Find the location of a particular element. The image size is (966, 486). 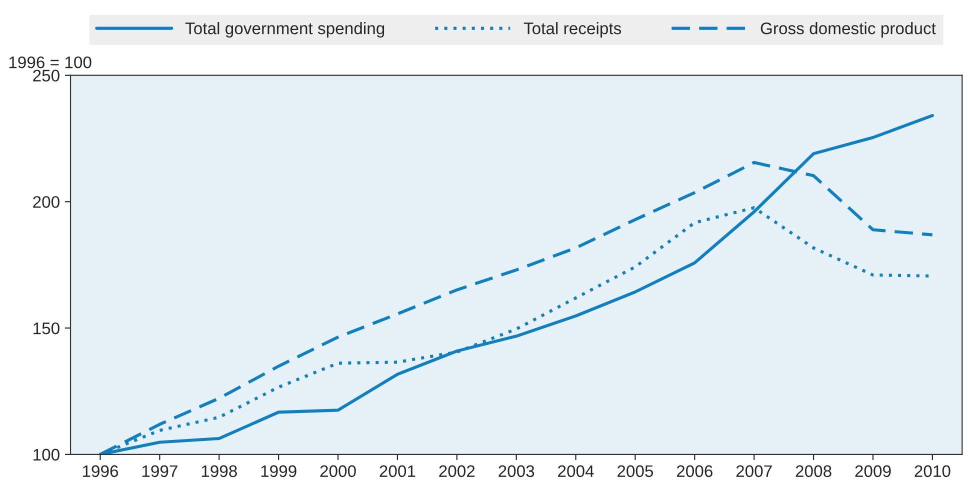

x-tick-label: 2007 is located at coordinates (754, 471).